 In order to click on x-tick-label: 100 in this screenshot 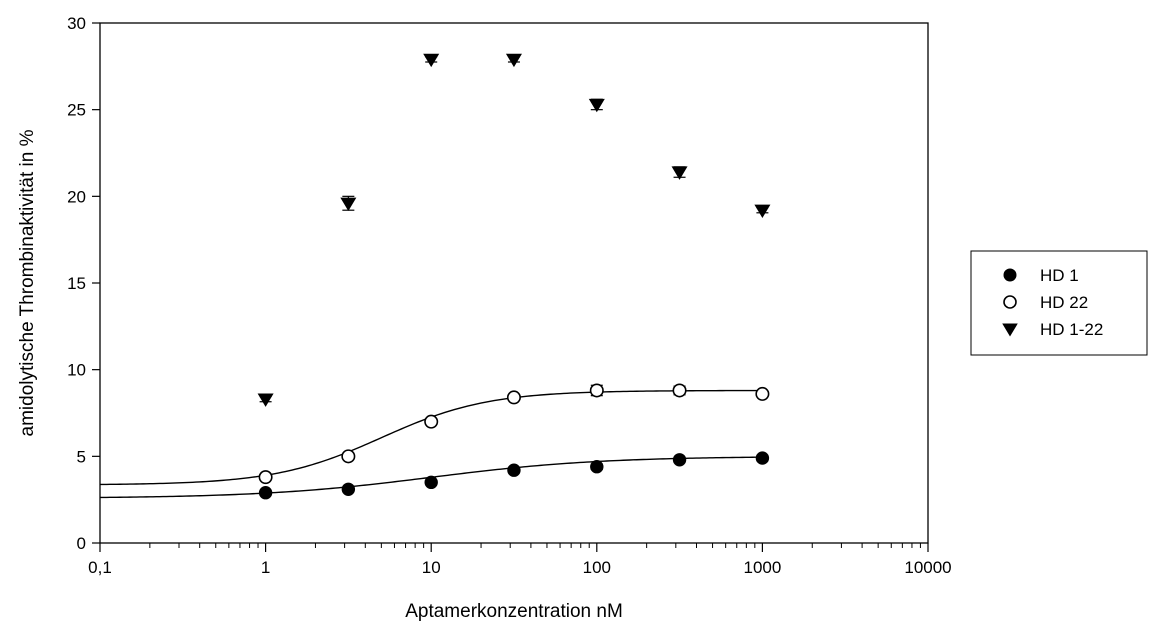, I will do `click(597, 567)`.